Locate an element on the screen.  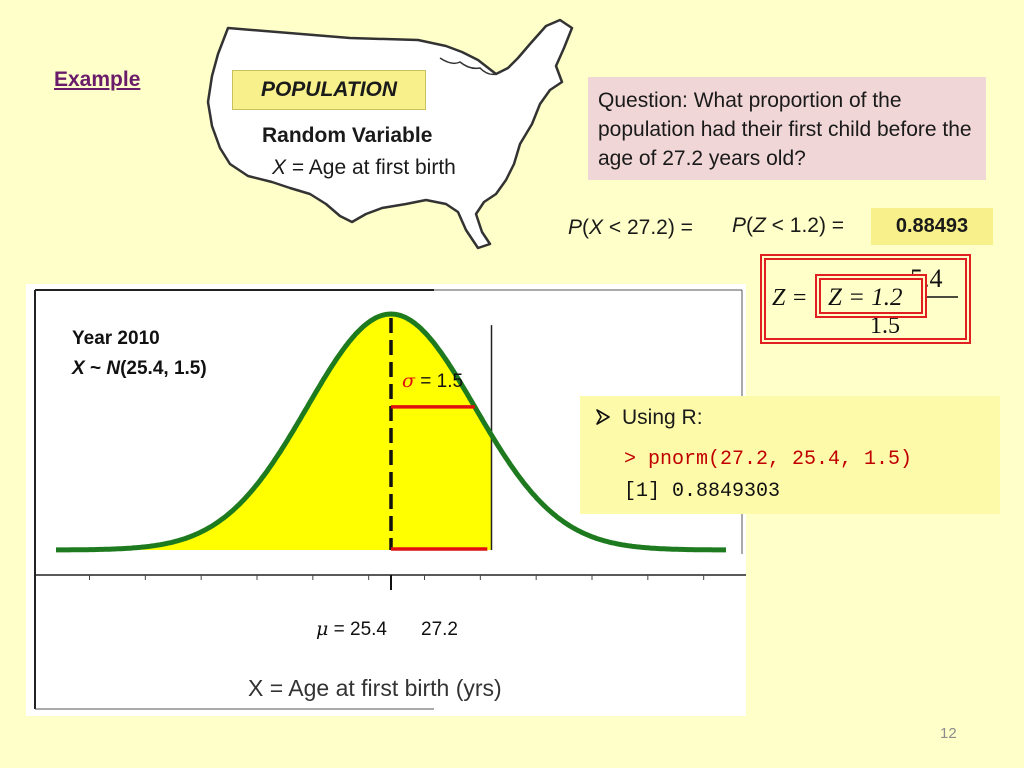
r-heading: Using R: is located at coordinates (649, 418).